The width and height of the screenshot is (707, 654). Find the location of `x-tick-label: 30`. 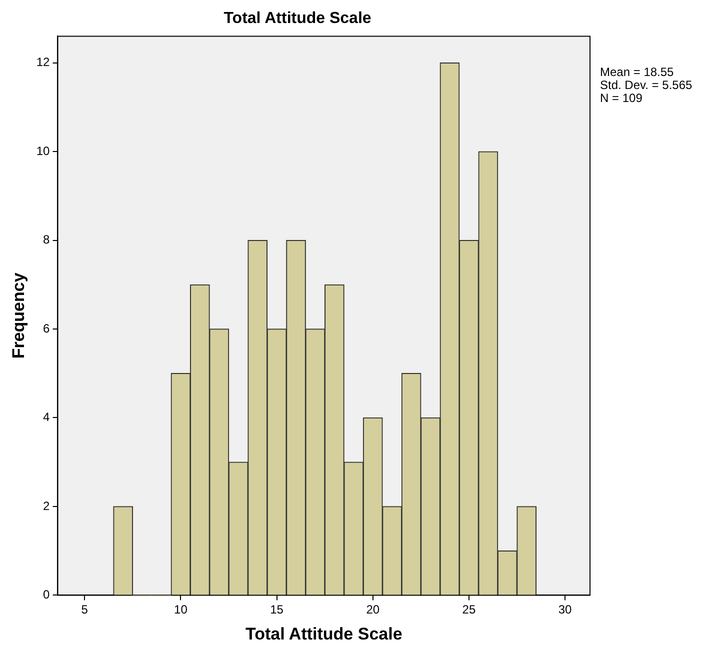

x-tick-label: 30 is located at coordinates (565, 609).